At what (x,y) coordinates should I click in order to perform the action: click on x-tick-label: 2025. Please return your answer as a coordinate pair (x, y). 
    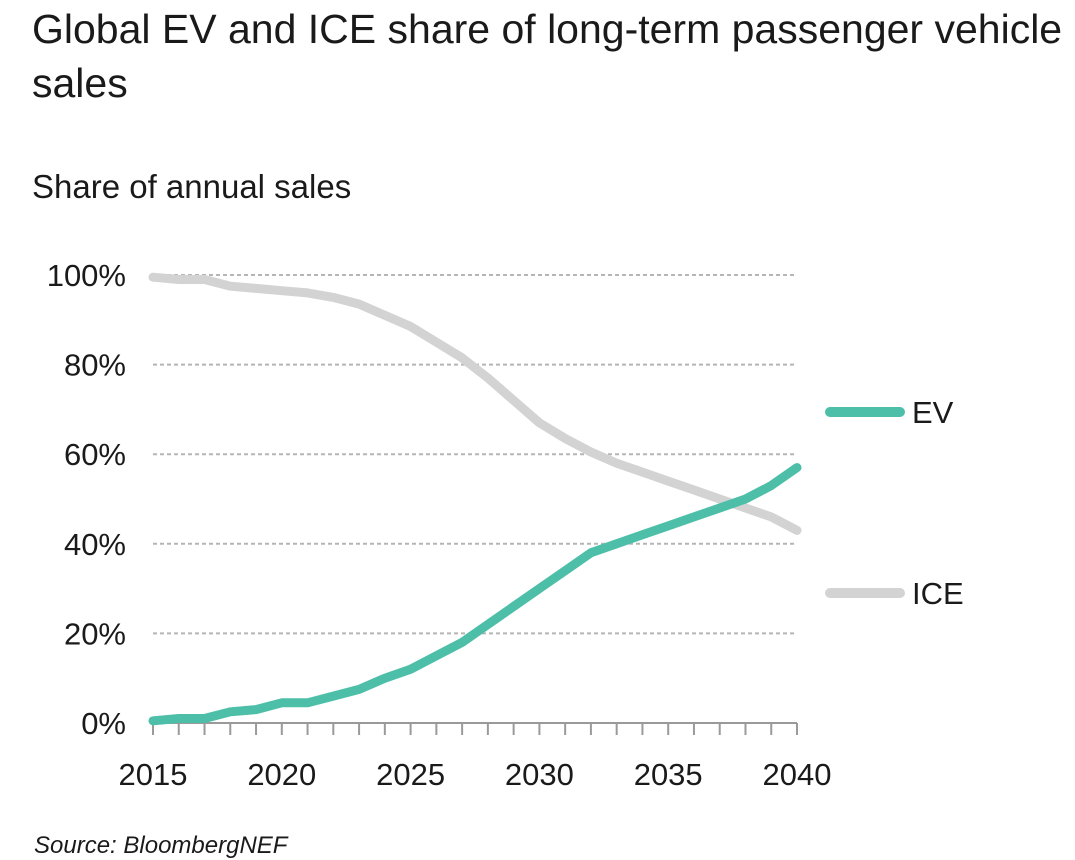
    Looking at the image, I should click on (410, 774).